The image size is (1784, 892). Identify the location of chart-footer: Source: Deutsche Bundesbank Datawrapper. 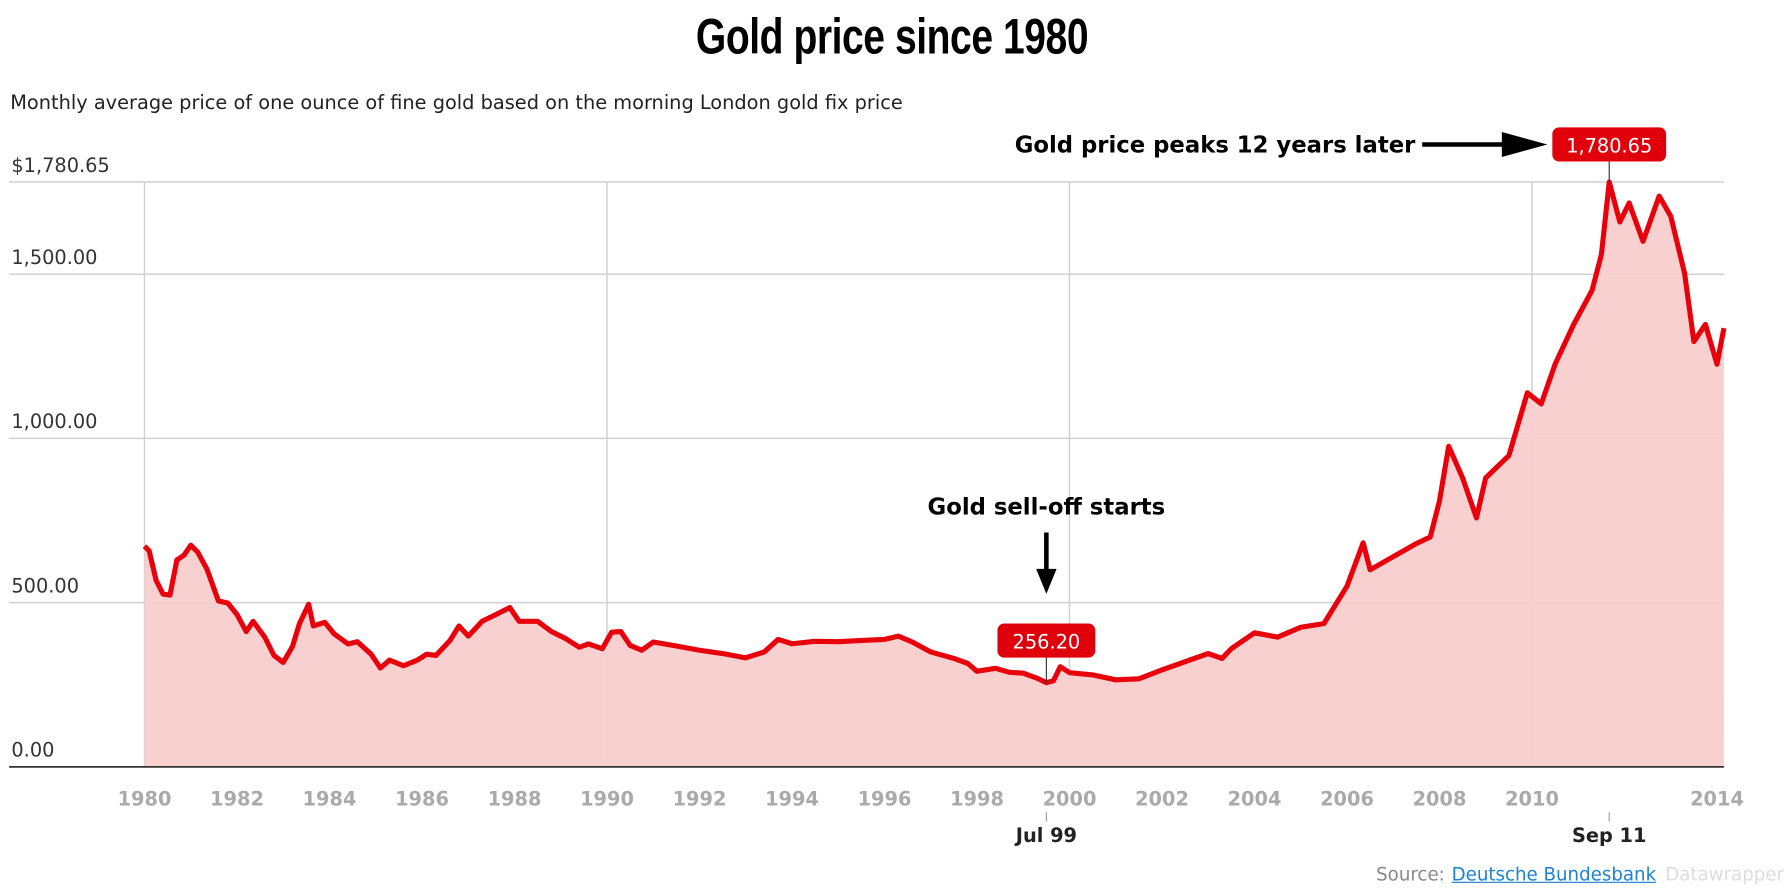
(1580, 875).